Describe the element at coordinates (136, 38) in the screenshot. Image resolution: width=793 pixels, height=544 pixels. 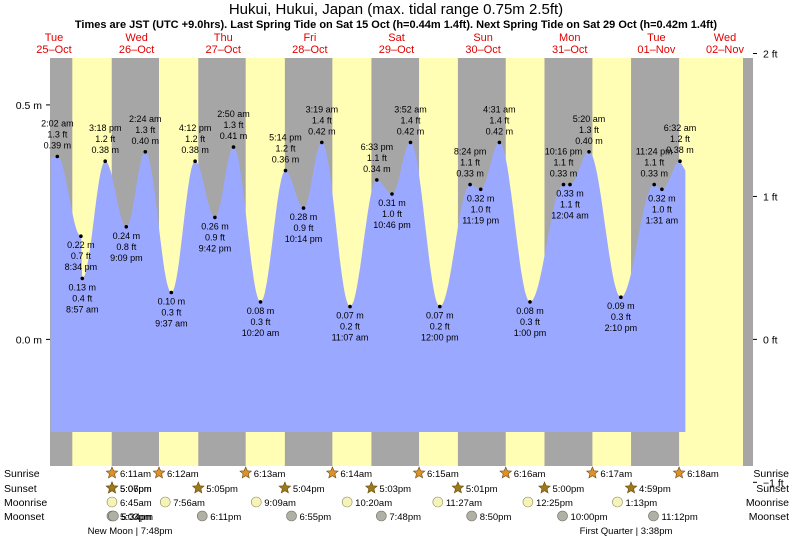
I see `day-name-label: Wed` at that location.